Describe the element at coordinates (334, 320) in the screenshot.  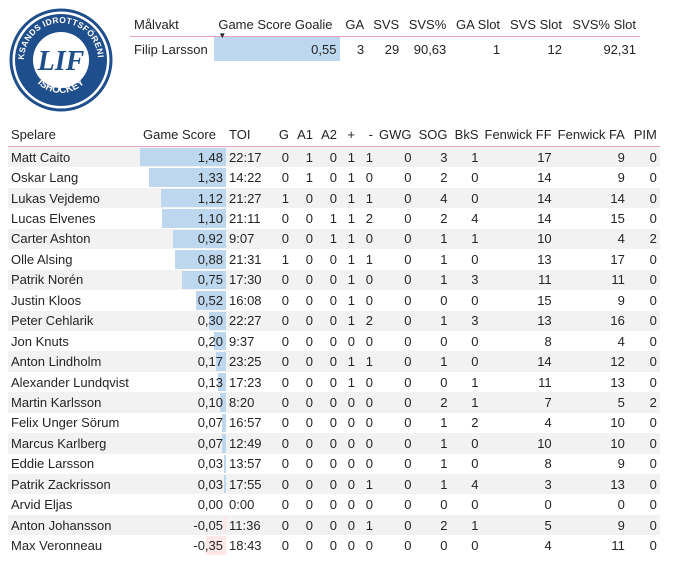
I see `table-row: Peter Cehlarik 0,30 22:27 0 0 0 1 2 0 1 3 13 16 0` at that location.